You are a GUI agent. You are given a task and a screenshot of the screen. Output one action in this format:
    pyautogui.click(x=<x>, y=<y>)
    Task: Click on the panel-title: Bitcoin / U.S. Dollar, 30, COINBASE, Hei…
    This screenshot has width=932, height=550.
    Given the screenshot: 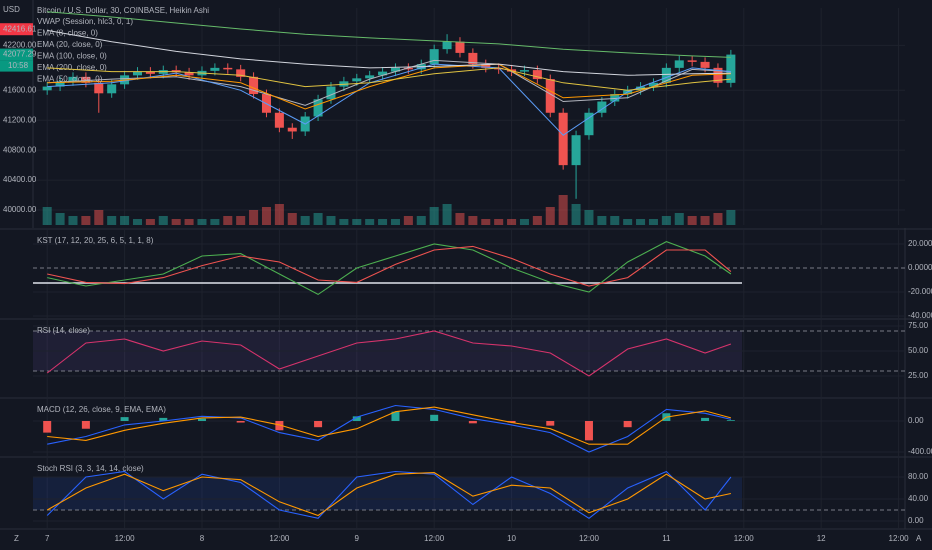 What is the action you would take?
    pyautogui.click(x=123, y=10)
    